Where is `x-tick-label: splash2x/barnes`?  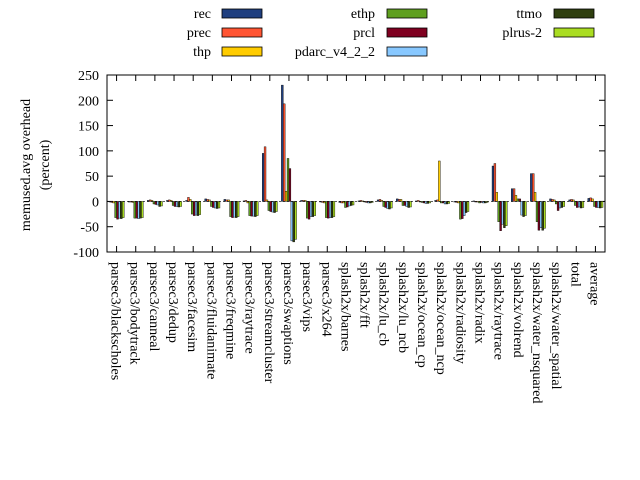 x-tick-label: splash2x/barnes is located at coordinates (344, 306).